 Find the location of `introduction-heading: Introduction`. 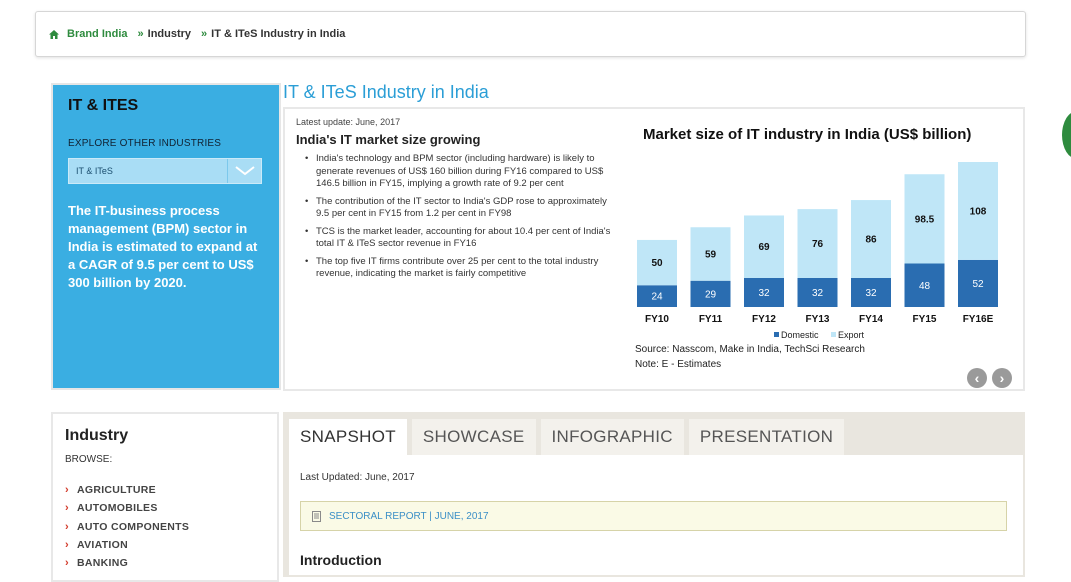

introduction-heading: Introduction is located at coordinates (341, 560).